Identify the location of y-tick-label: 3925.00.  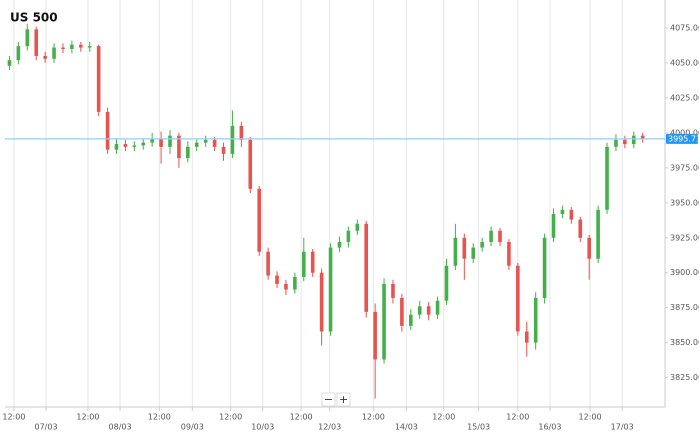
(684, 237).